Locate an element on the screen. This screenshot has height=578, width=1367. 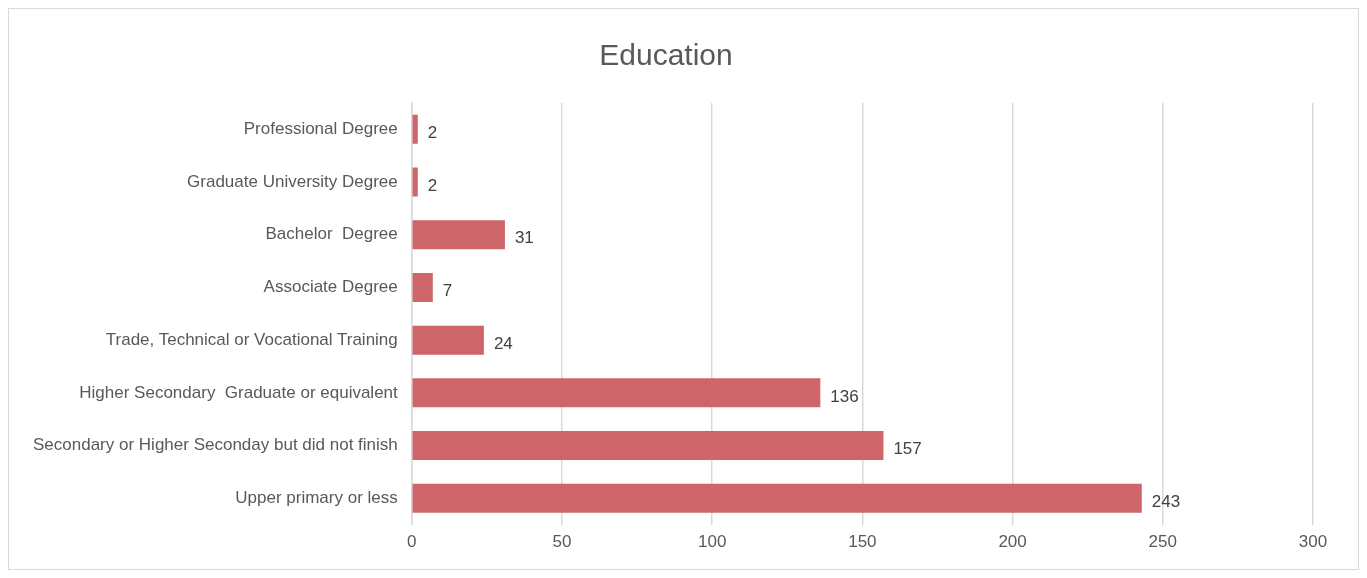
x-tick-label: 300 is located at coordinates (1313, 542).